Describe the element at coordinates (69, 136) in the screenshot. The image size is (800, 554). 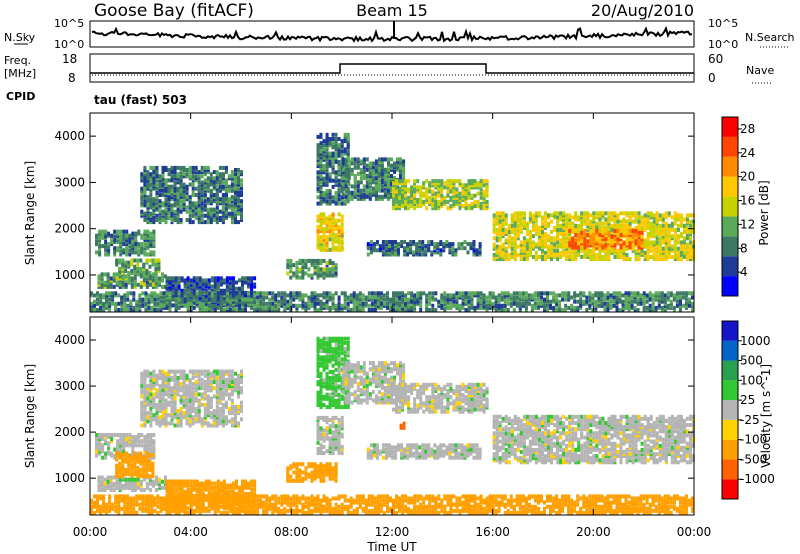
I see `y-tick-label: 4000` at that location.